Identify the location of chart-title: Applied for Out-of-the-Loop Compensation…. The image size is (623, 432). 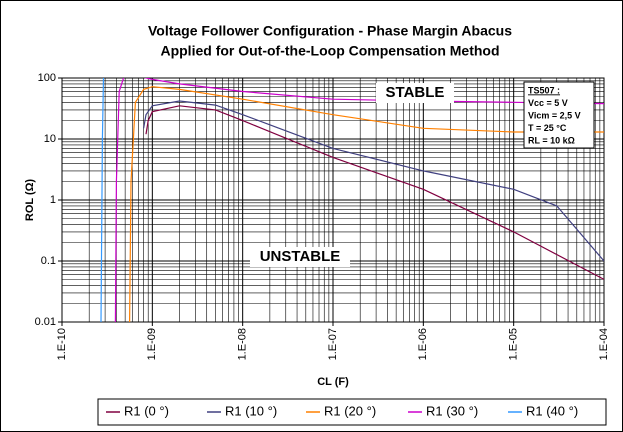
(329, 51).